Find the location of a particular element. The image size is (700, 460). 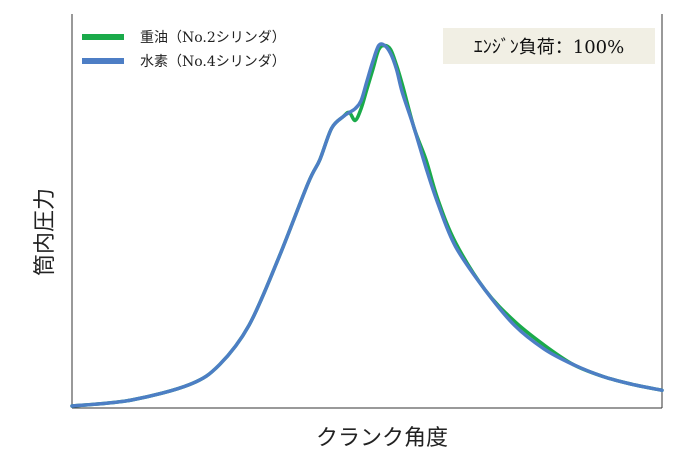

annotation-box is located at coordinates (549, 46).